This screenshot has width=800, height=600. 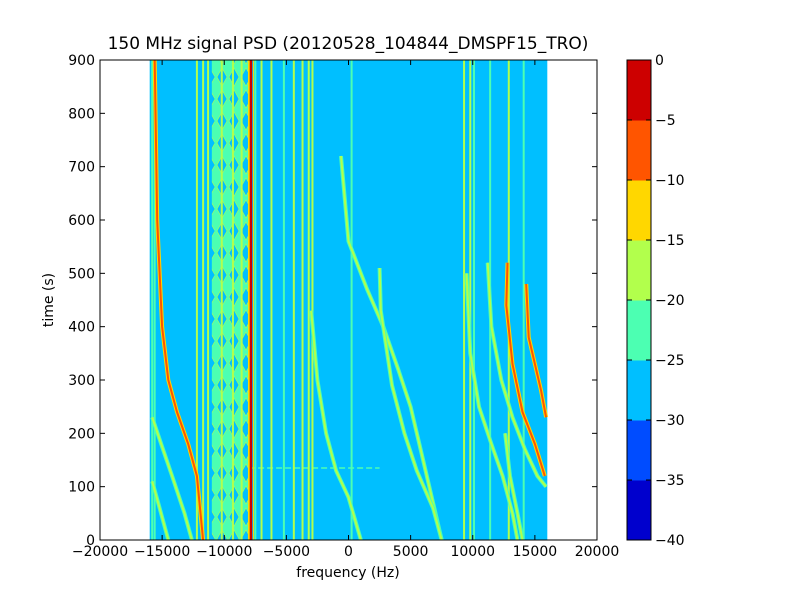 What do you see at coordinates (670, 241) in the screenshot?
I see `colorbar-tick-label: −15` at bounding box center [670, 241].